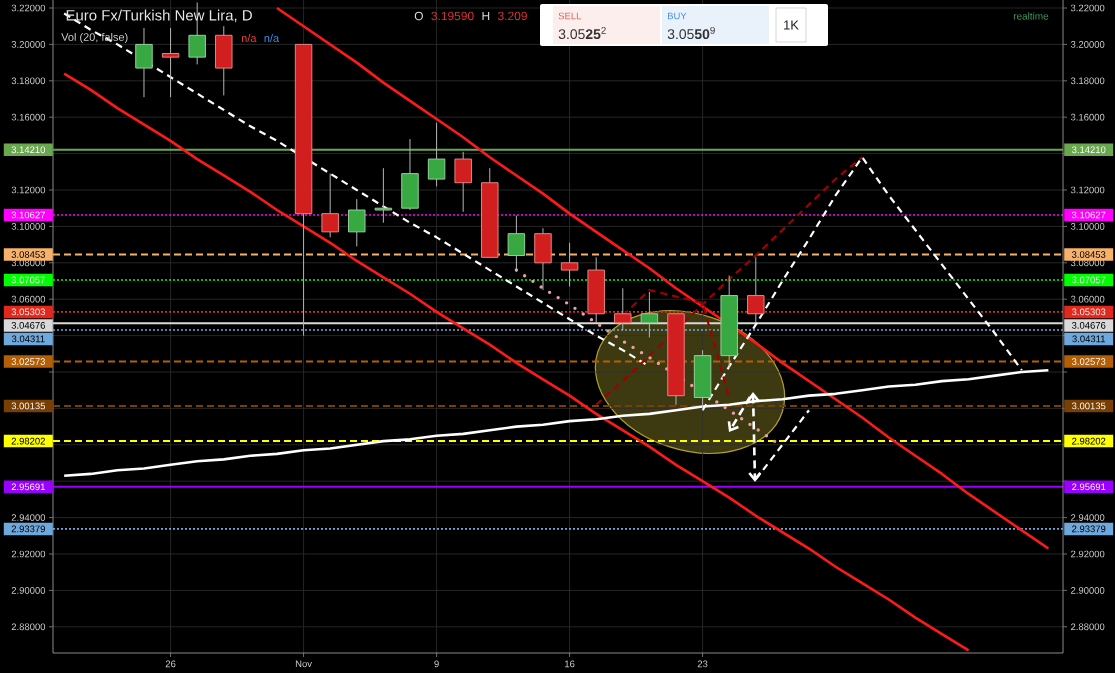  I want to click on text: Euro Fx/Turkish New Lira, D, so click(159, 16).